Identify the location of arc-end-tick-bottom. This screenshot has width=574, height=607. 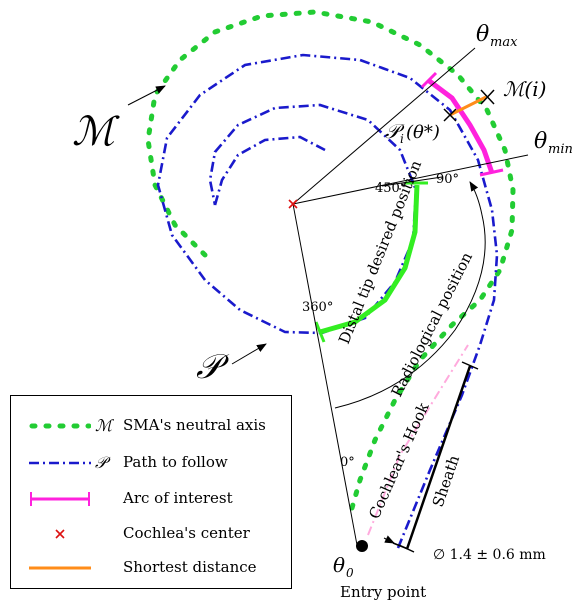
(491, 172).